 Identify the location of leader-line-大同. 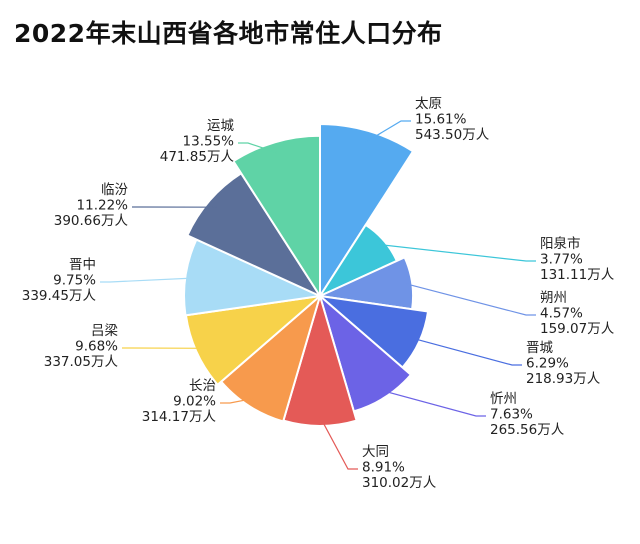
(338, 443).